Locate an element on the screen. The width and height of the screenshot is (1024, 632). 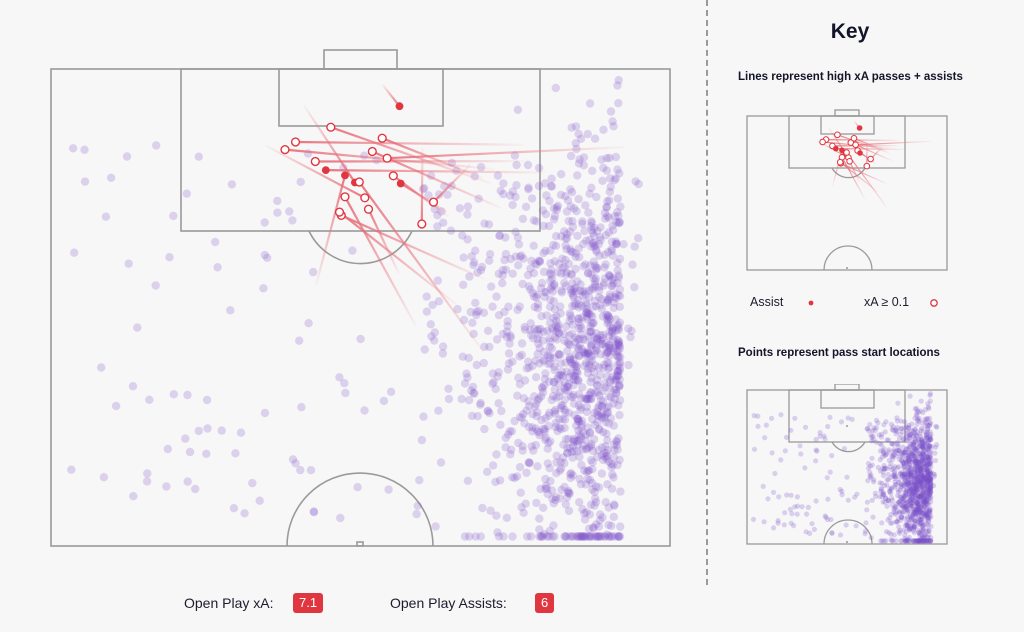
assist-marker is located at coordinates (399, 106).